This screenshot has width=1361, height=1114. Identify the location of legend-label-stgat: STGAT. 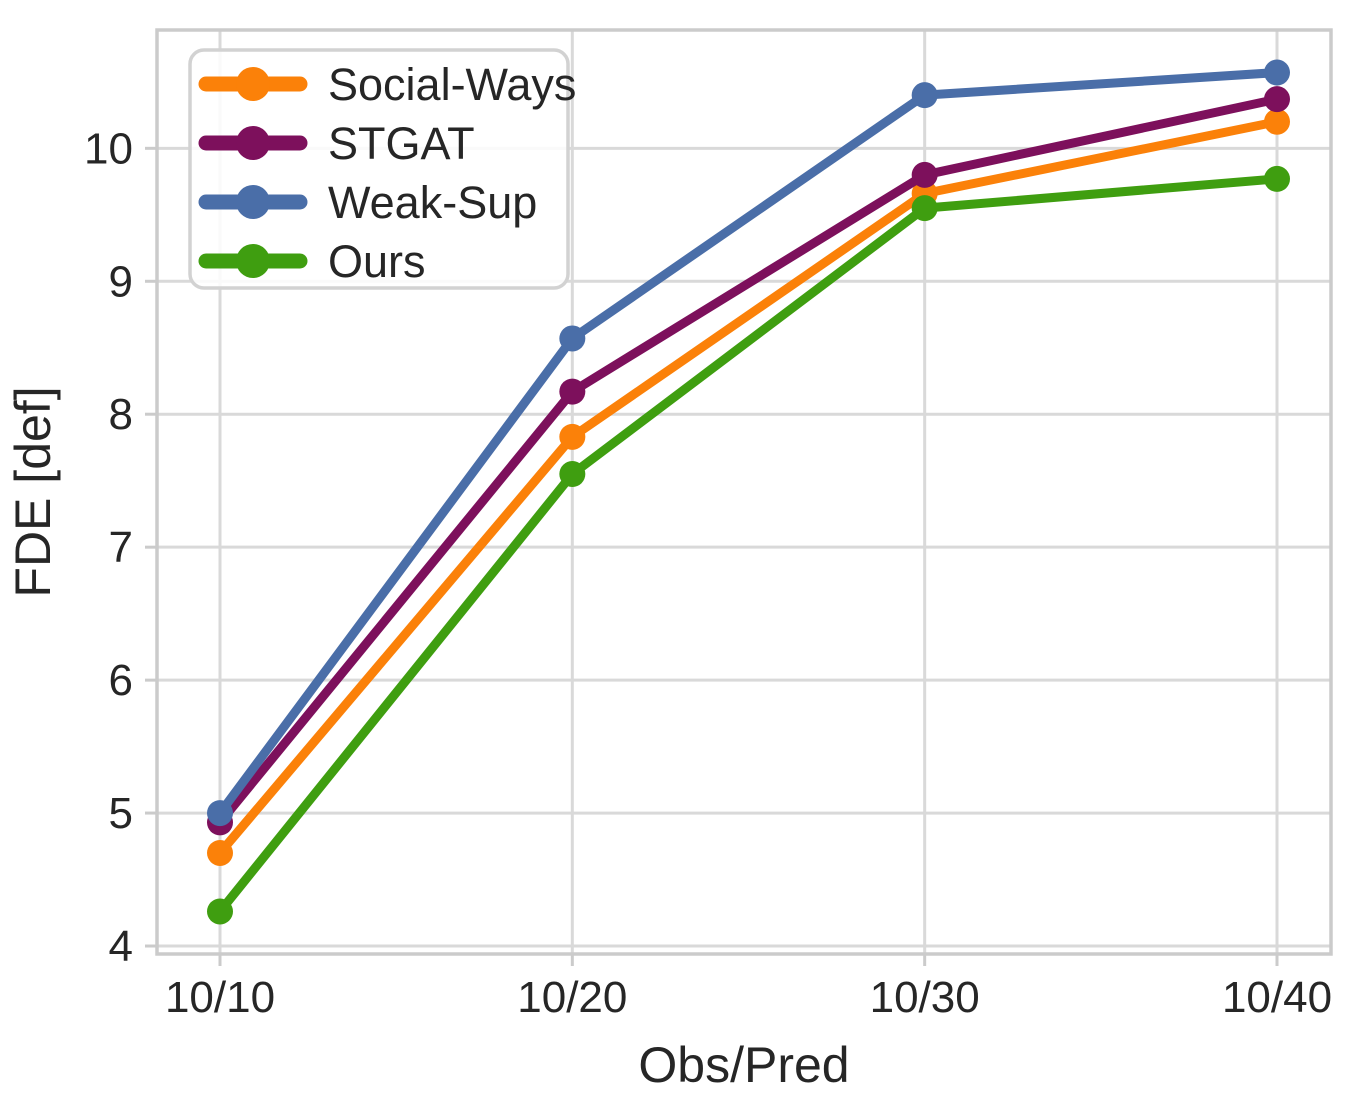
(401, 143).